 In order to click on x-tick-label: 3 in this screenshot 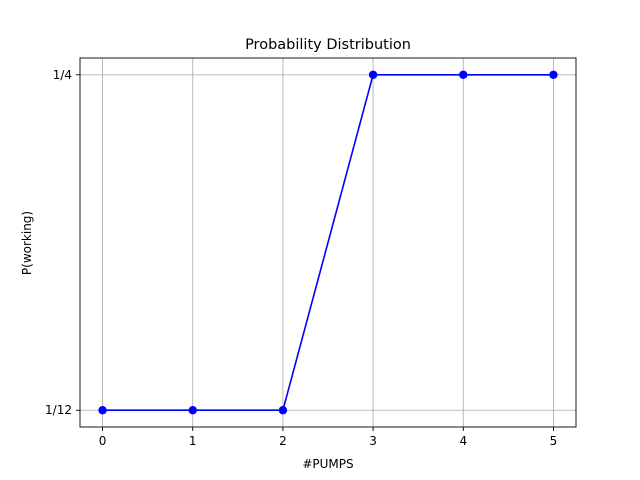, I will do `click(373, 441)`.